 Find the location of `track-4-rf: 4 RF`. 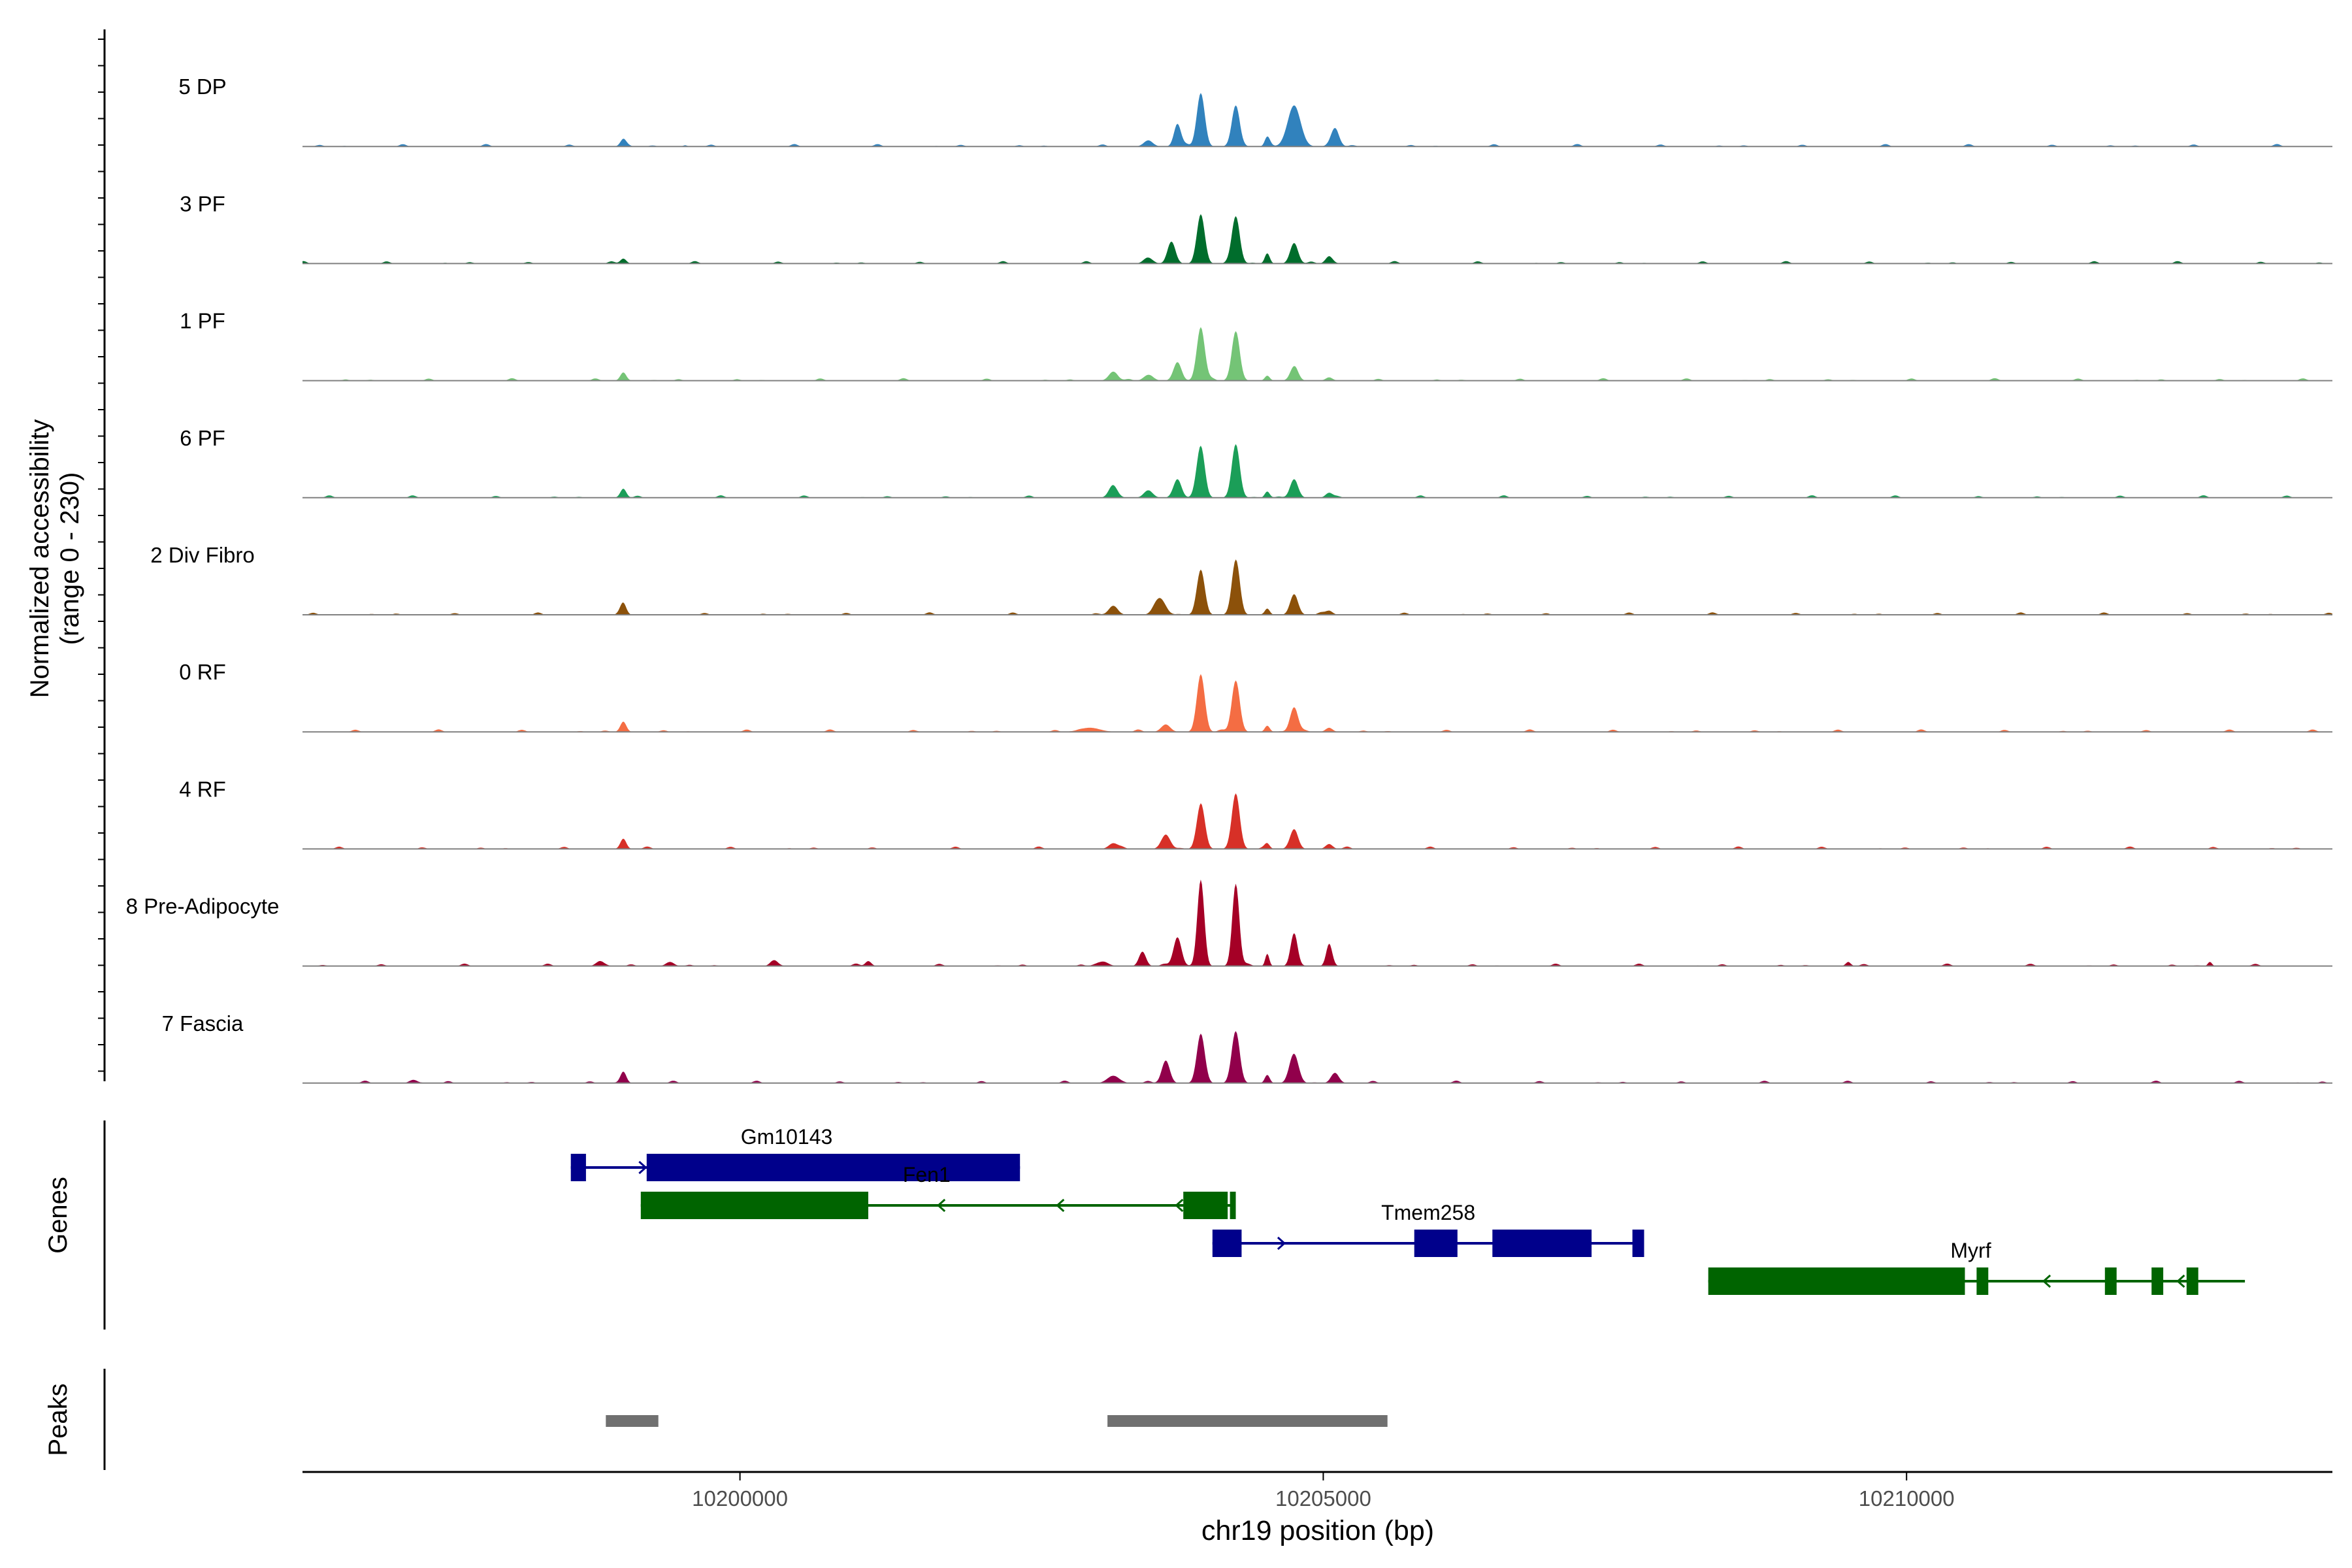

track-4-rf: 4 RF is located at coordinates (1255, 813).